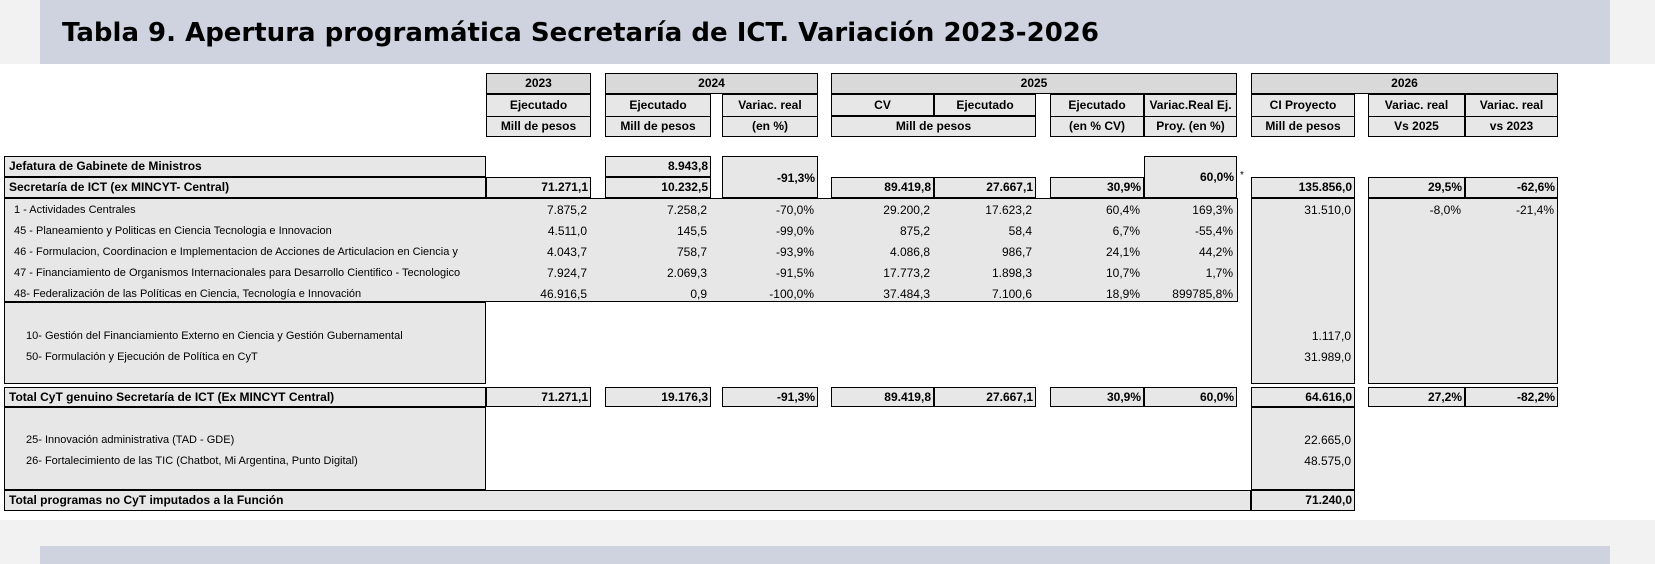  I want to click on header-unit-ci2026: Mill de pesos, so click(1303, 126).